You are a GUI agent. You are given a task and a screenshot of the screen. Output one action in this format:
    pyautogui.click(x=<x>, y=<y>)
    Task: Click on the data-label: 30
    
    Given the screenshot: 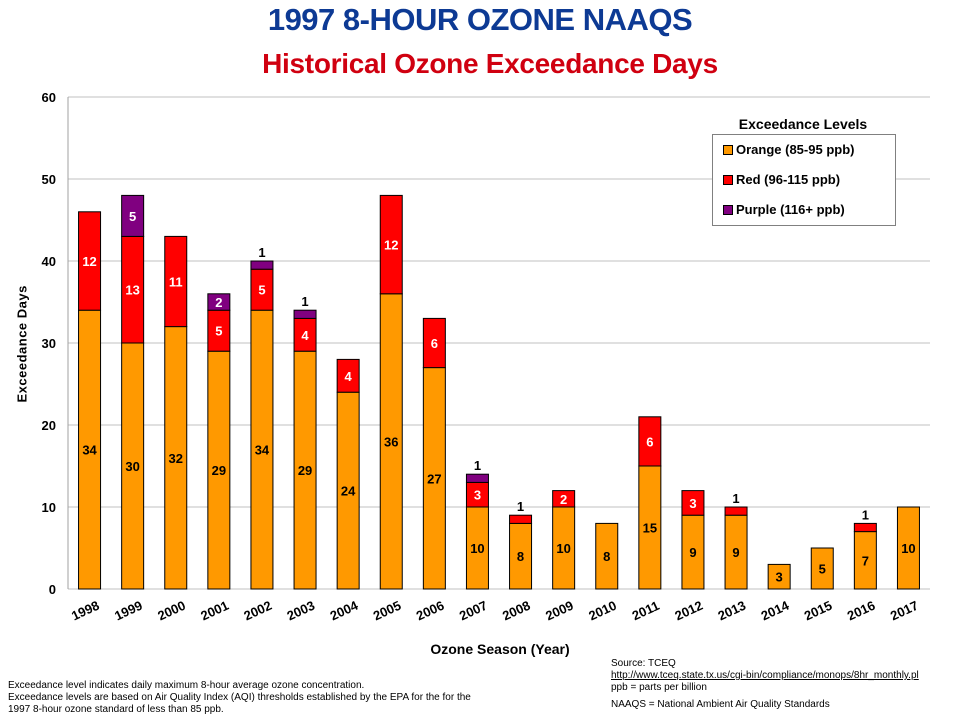 What is the action you would take?
    pyautogui.click(x=132, y=466)
    